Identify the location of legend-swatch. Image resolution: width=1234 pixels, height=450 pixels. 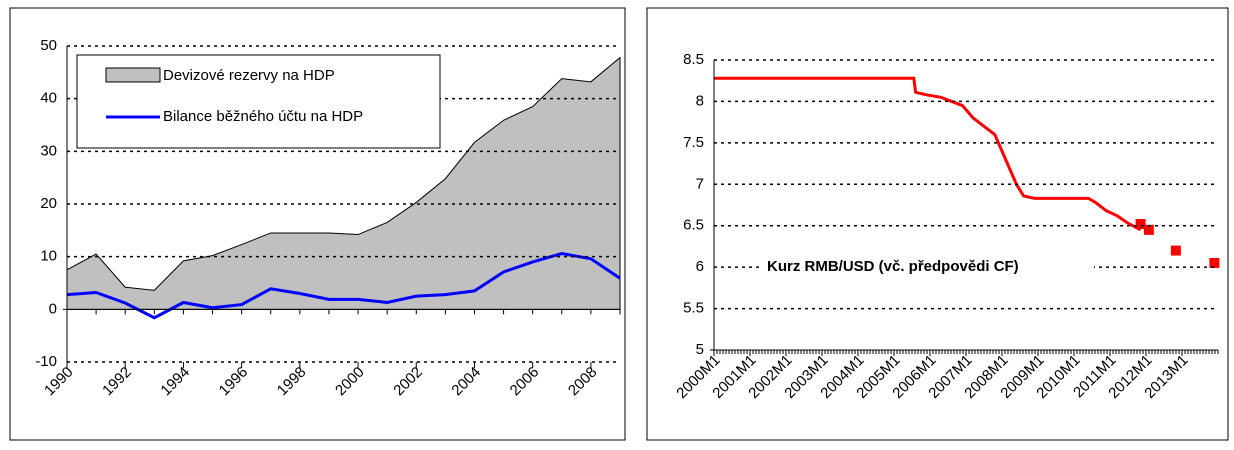
(133, 75).